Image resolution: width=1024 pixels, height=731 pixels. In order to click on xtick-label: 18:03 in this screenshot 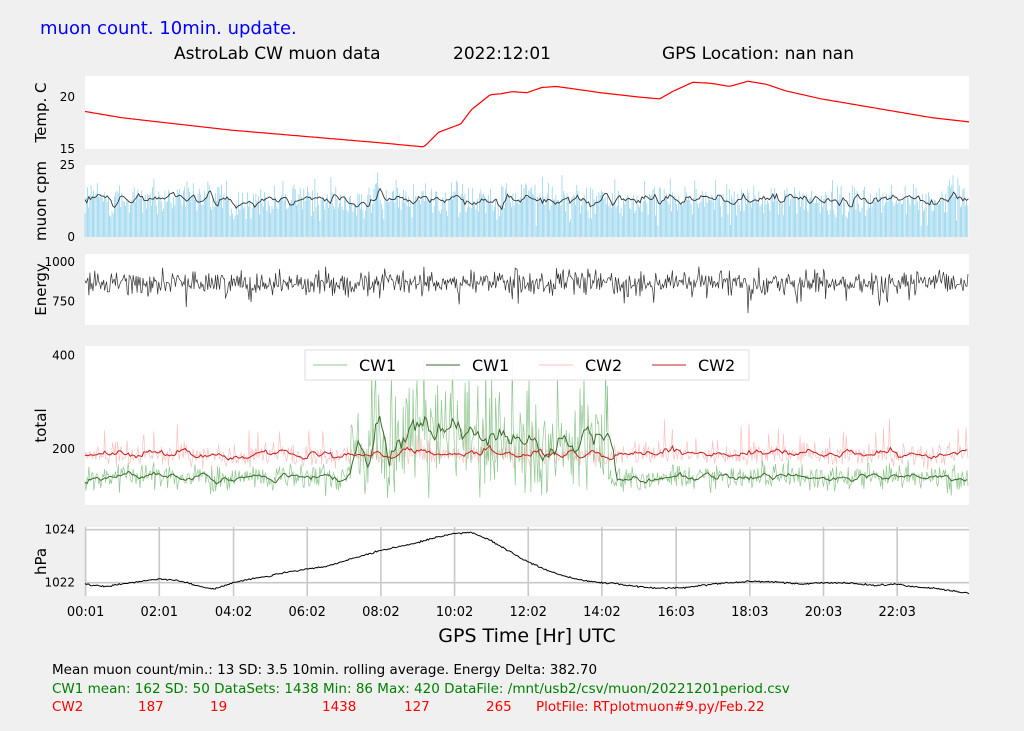, I will do `click(749, 612)`.